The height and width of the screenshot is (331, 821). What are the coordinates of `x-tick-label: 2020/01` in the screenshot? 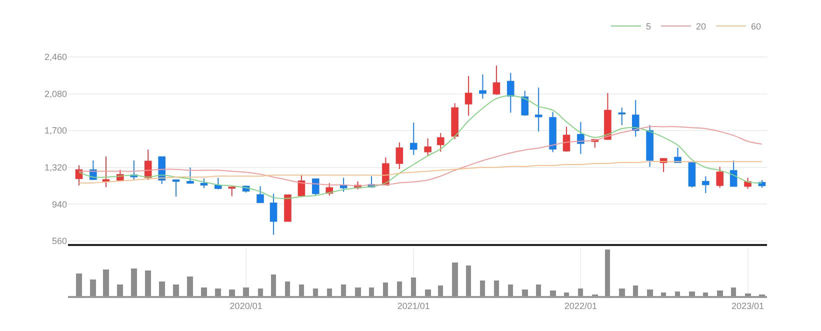 It's located at (246, 305).